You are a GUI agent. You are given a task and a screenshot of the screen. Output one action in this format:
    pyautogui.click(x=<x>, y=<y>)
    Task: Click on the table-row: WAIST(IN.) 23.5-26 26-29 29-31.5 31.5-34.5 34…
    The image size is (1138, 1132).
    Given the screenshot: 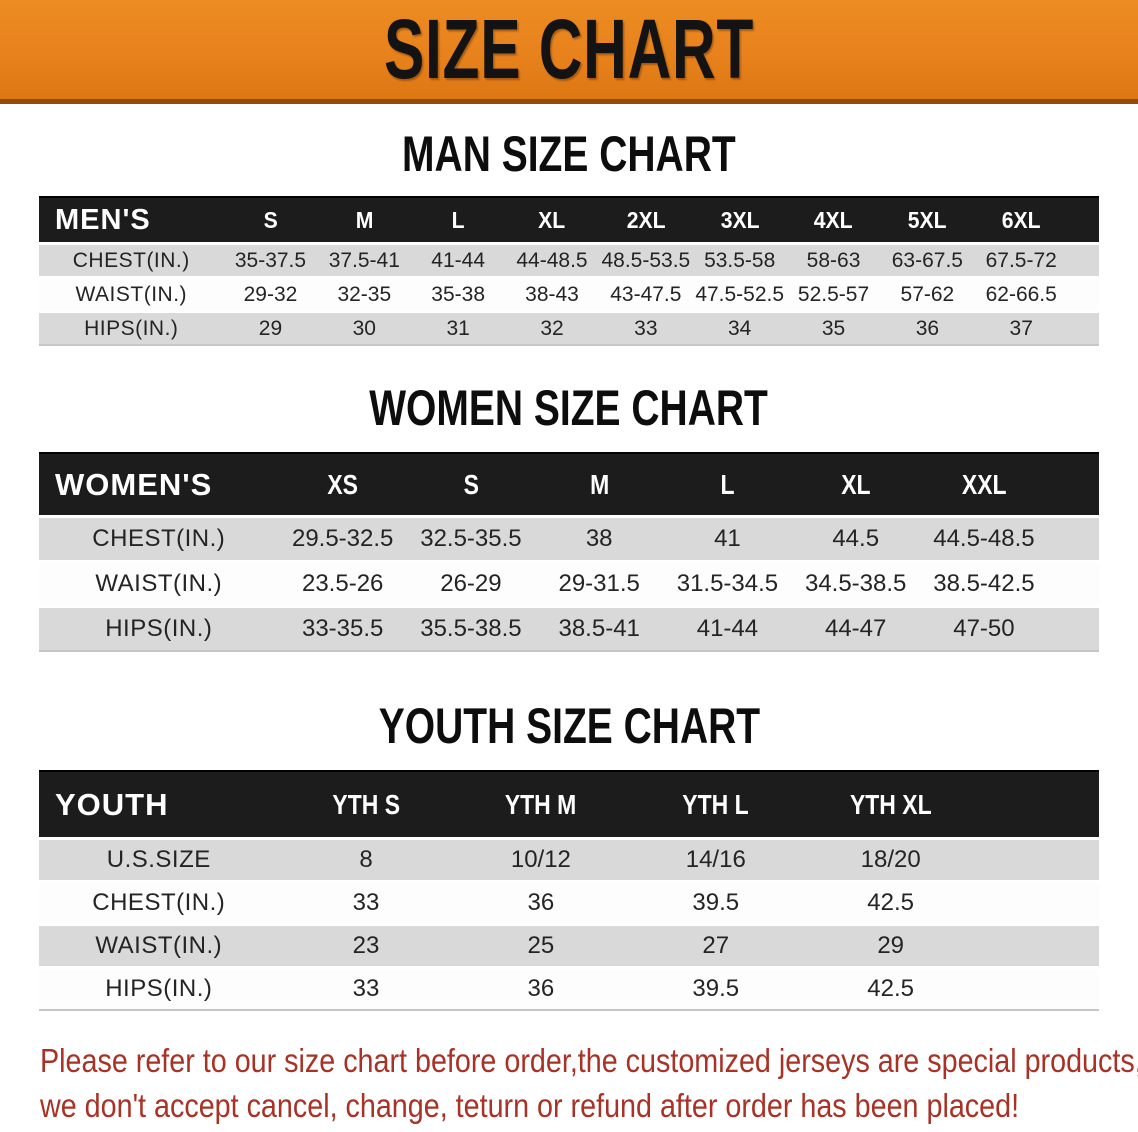 What is the action you would take?
    pyautogui.click(x=569, y=583)
    